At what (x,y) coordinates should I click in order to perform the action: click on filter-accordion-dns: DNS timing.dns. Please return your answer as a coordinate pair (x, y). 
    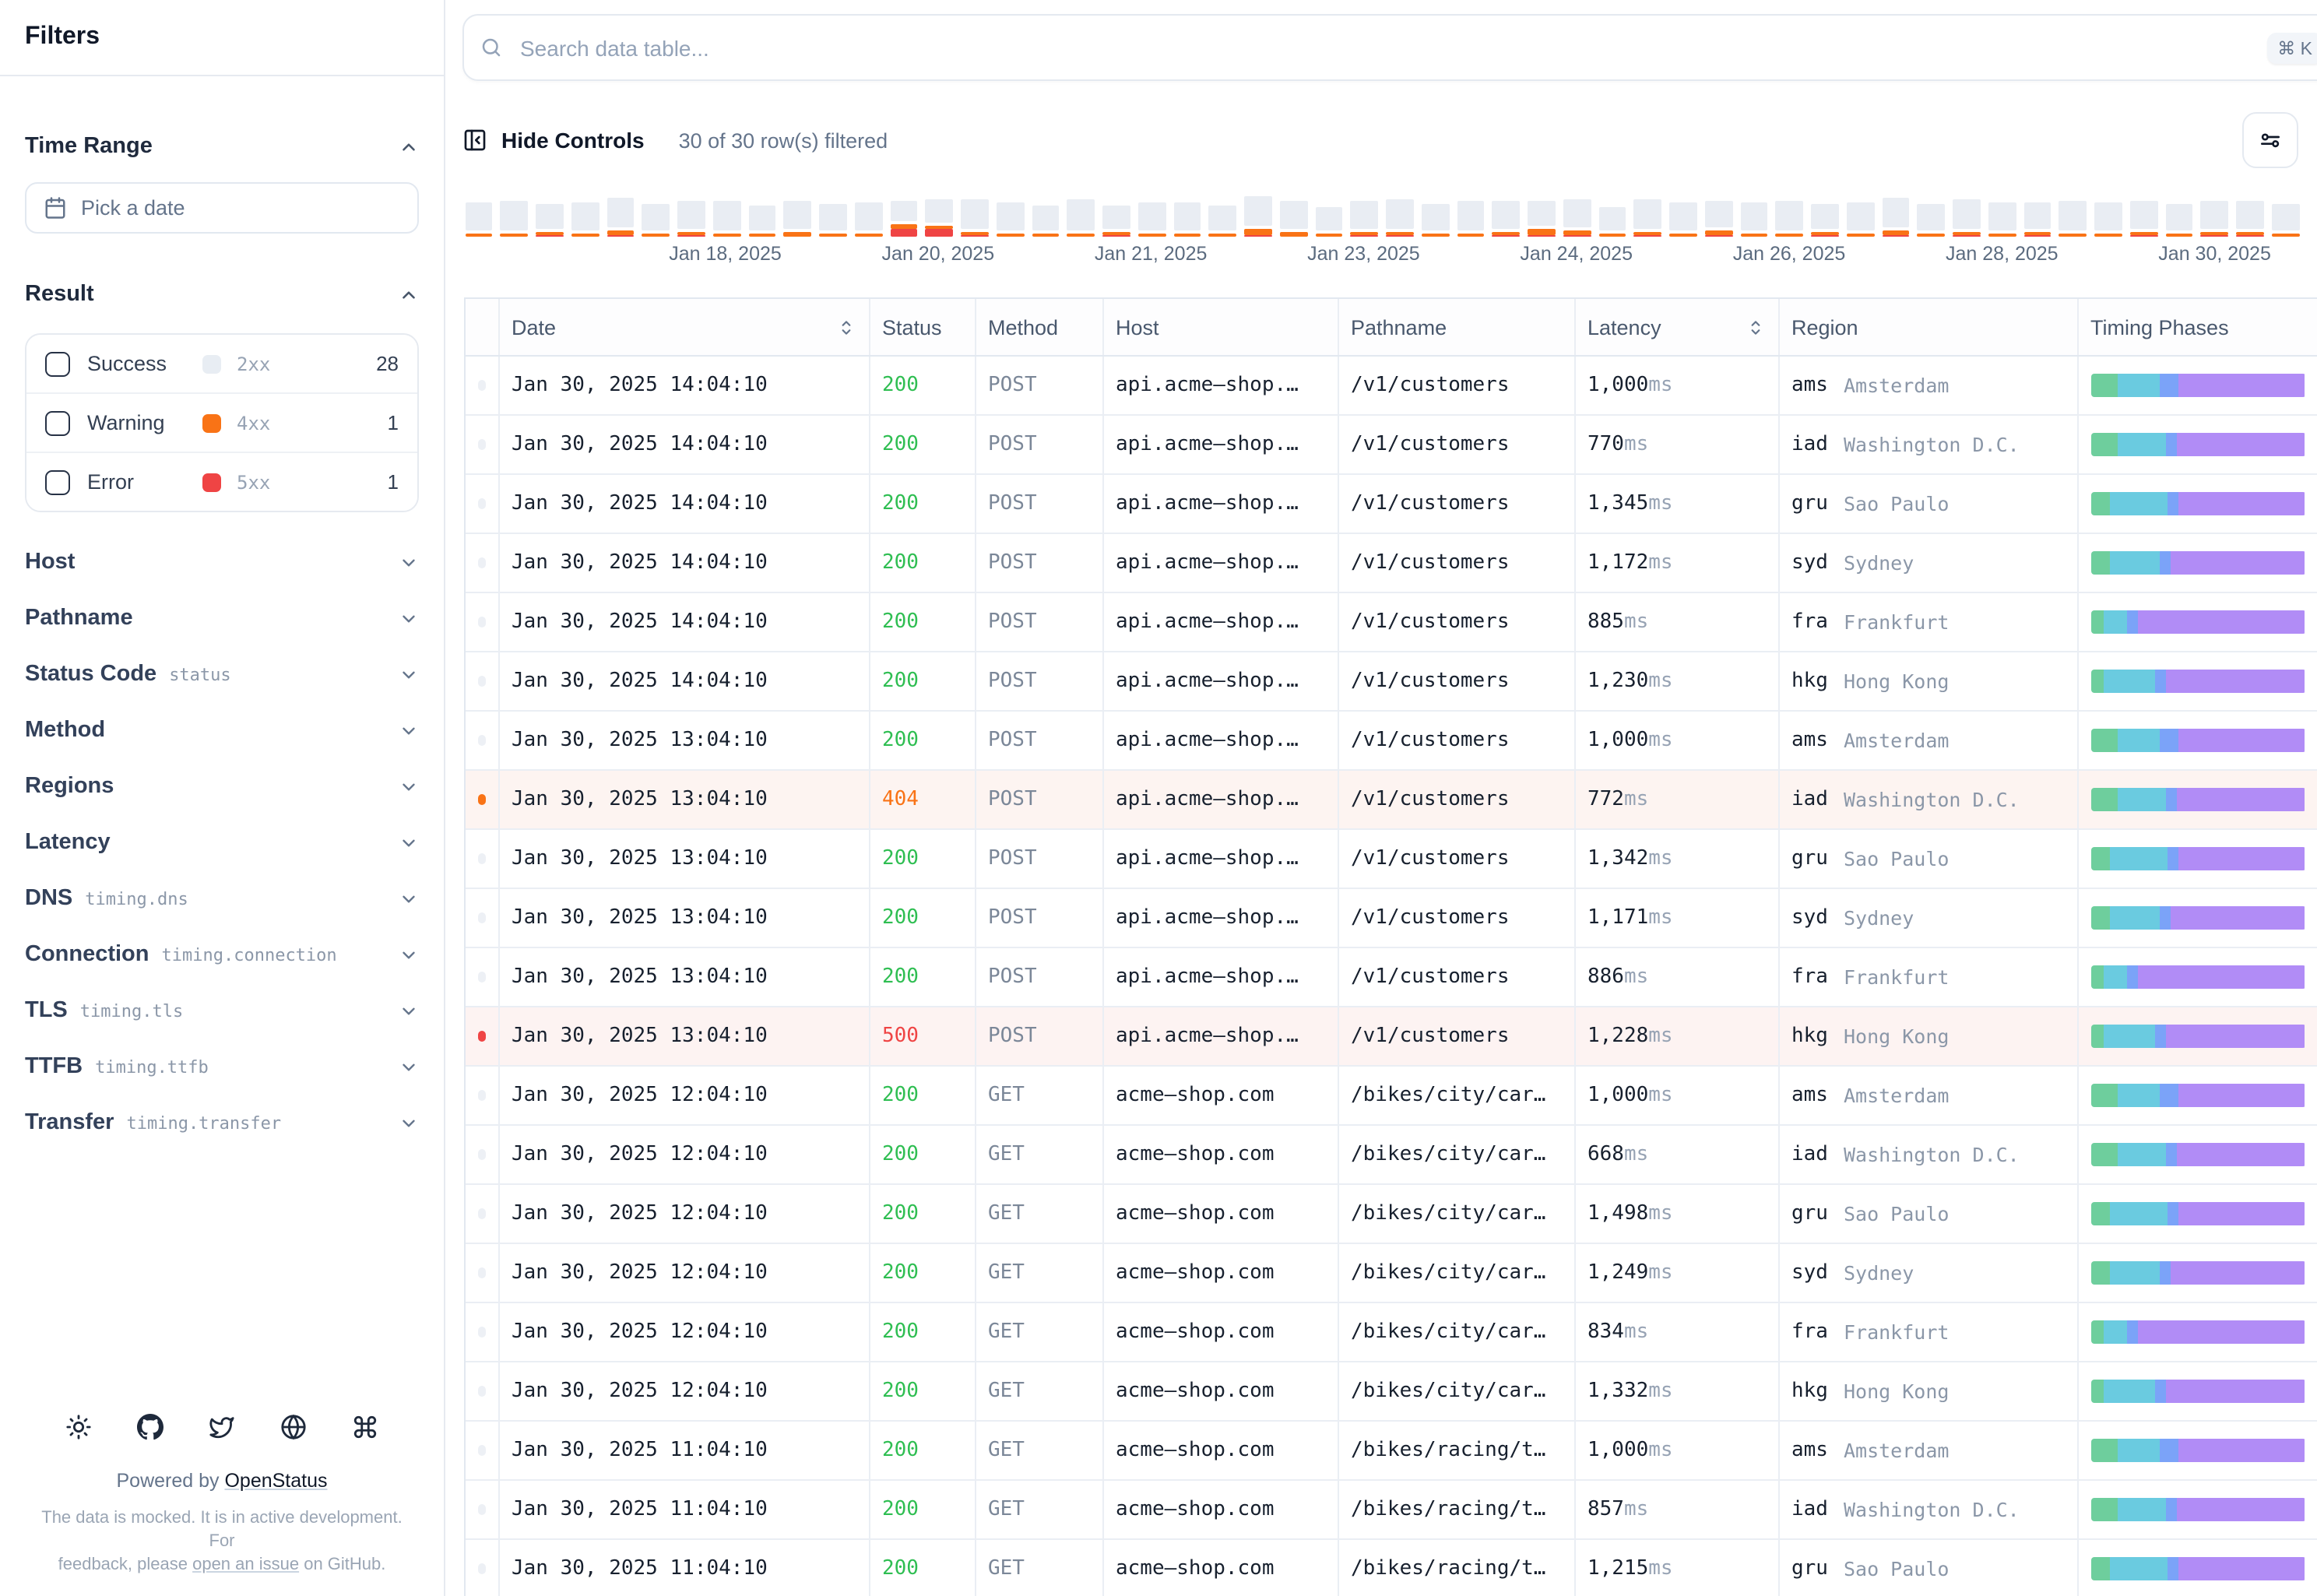
    Looking at the image, I should click on (222, 898).